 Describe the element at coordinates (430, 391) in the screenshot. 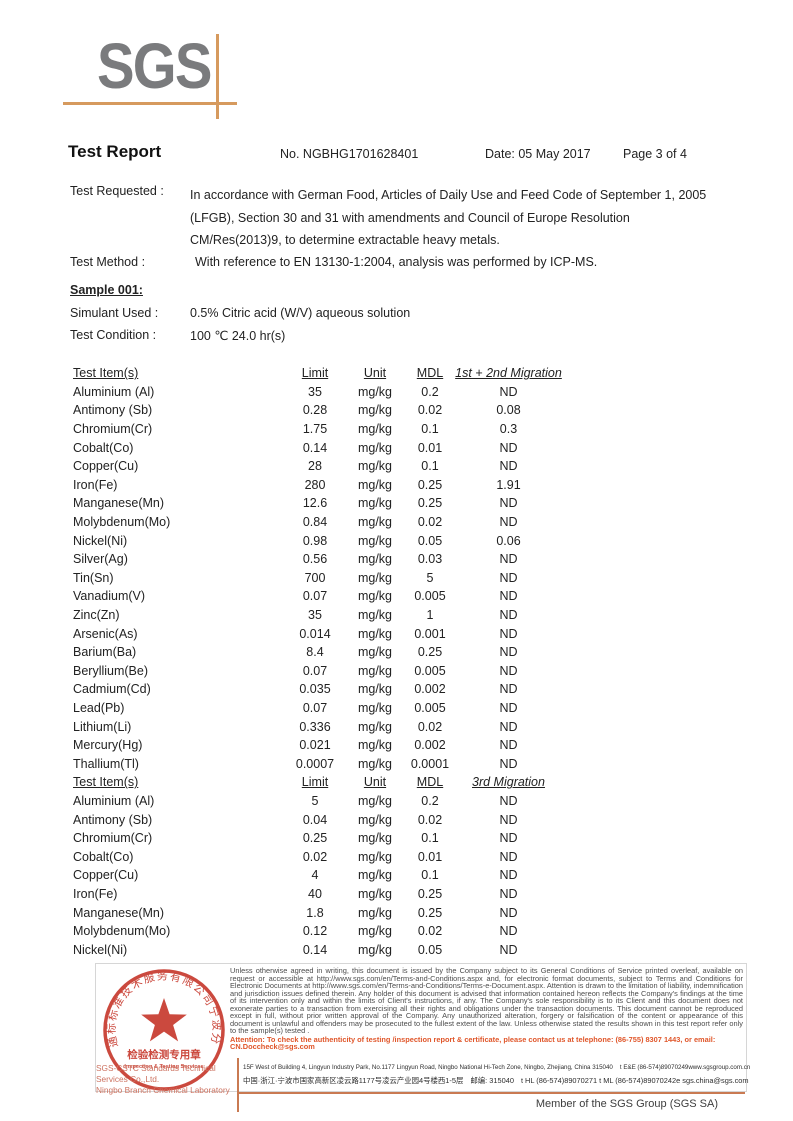

I see `mdl-value: 0.2` at that location.